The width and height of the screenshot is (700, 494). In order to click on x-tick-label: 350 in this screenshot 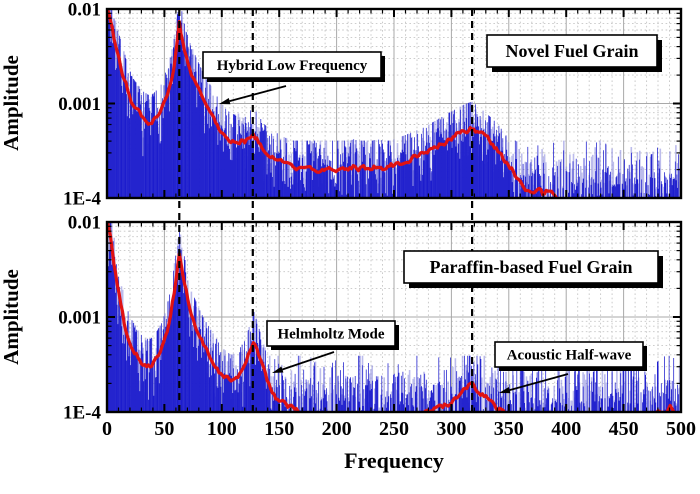, I will do `click(509, 429)`.